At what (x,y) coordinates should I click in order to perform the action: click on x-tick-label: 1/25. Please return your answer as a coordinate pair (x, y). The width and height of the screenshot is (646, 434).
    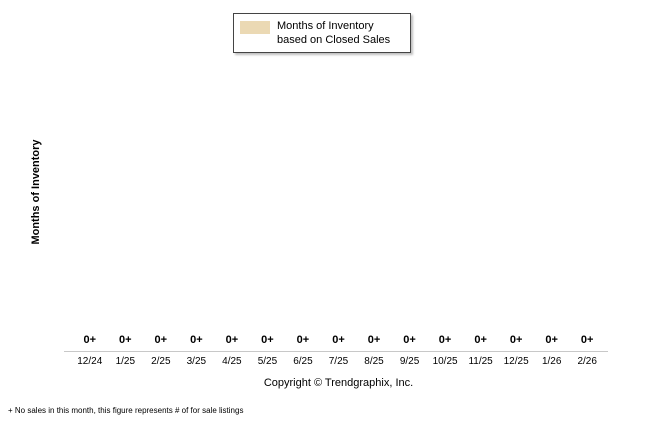
    Looking at the image, I should click on (125, 361).